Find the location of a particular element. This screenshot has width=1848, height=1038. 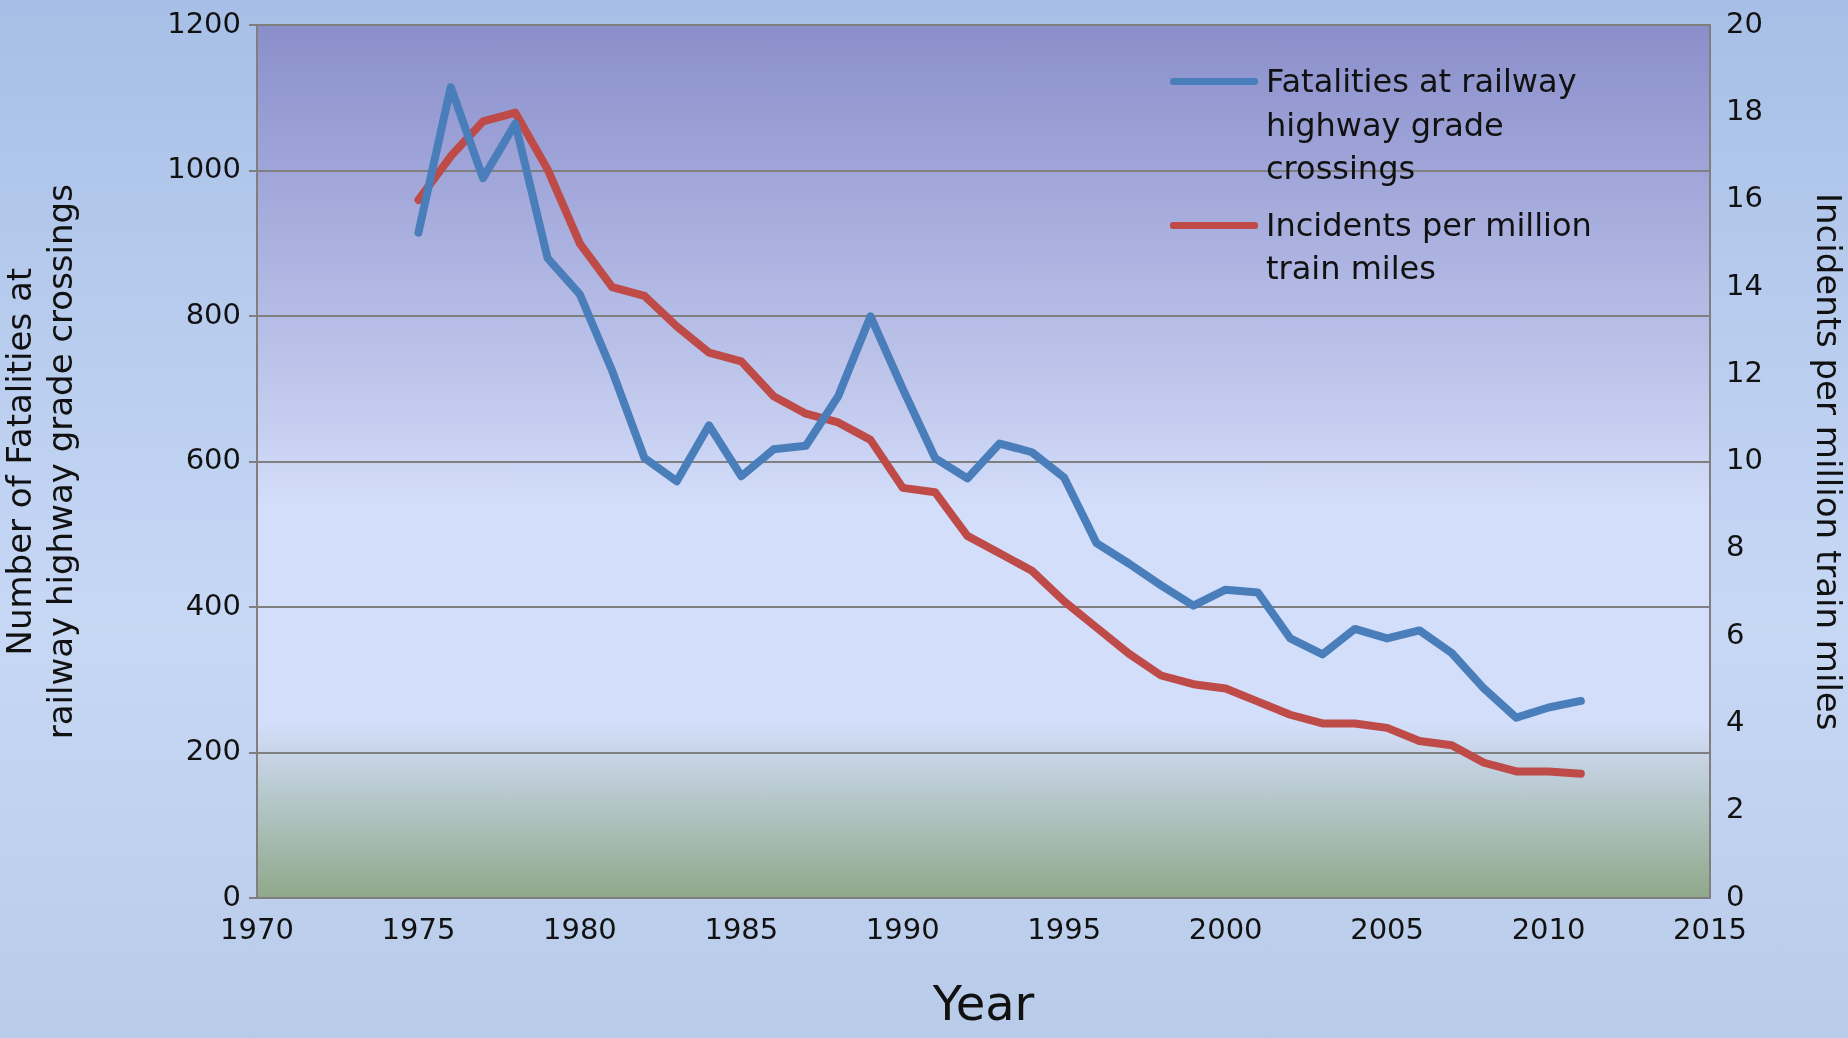

y2-tick-label: 20 is located at coordinates (1744, 22).